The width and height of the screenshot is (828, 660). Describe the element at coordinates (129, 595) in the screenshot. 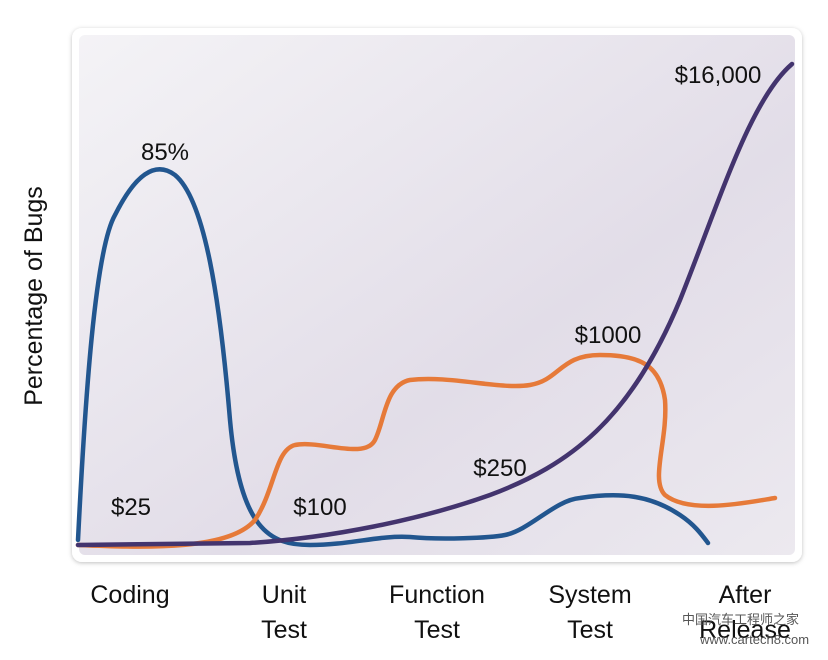

I see `stage-label: Coding` at that location.